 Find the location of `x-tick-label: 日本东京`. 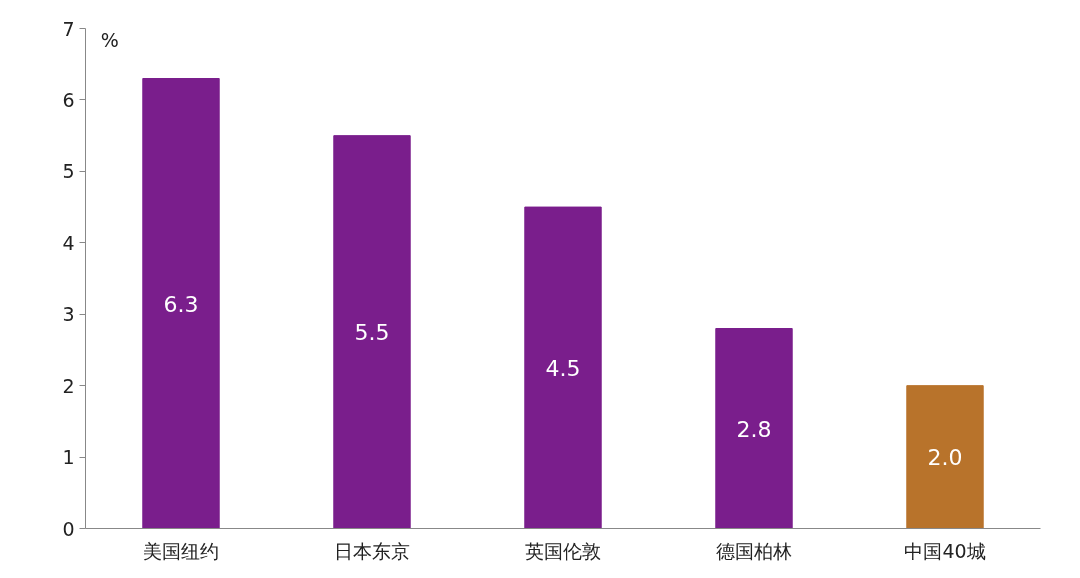

x-tick-label: 日本东京 is located at coordinates (372, 550).